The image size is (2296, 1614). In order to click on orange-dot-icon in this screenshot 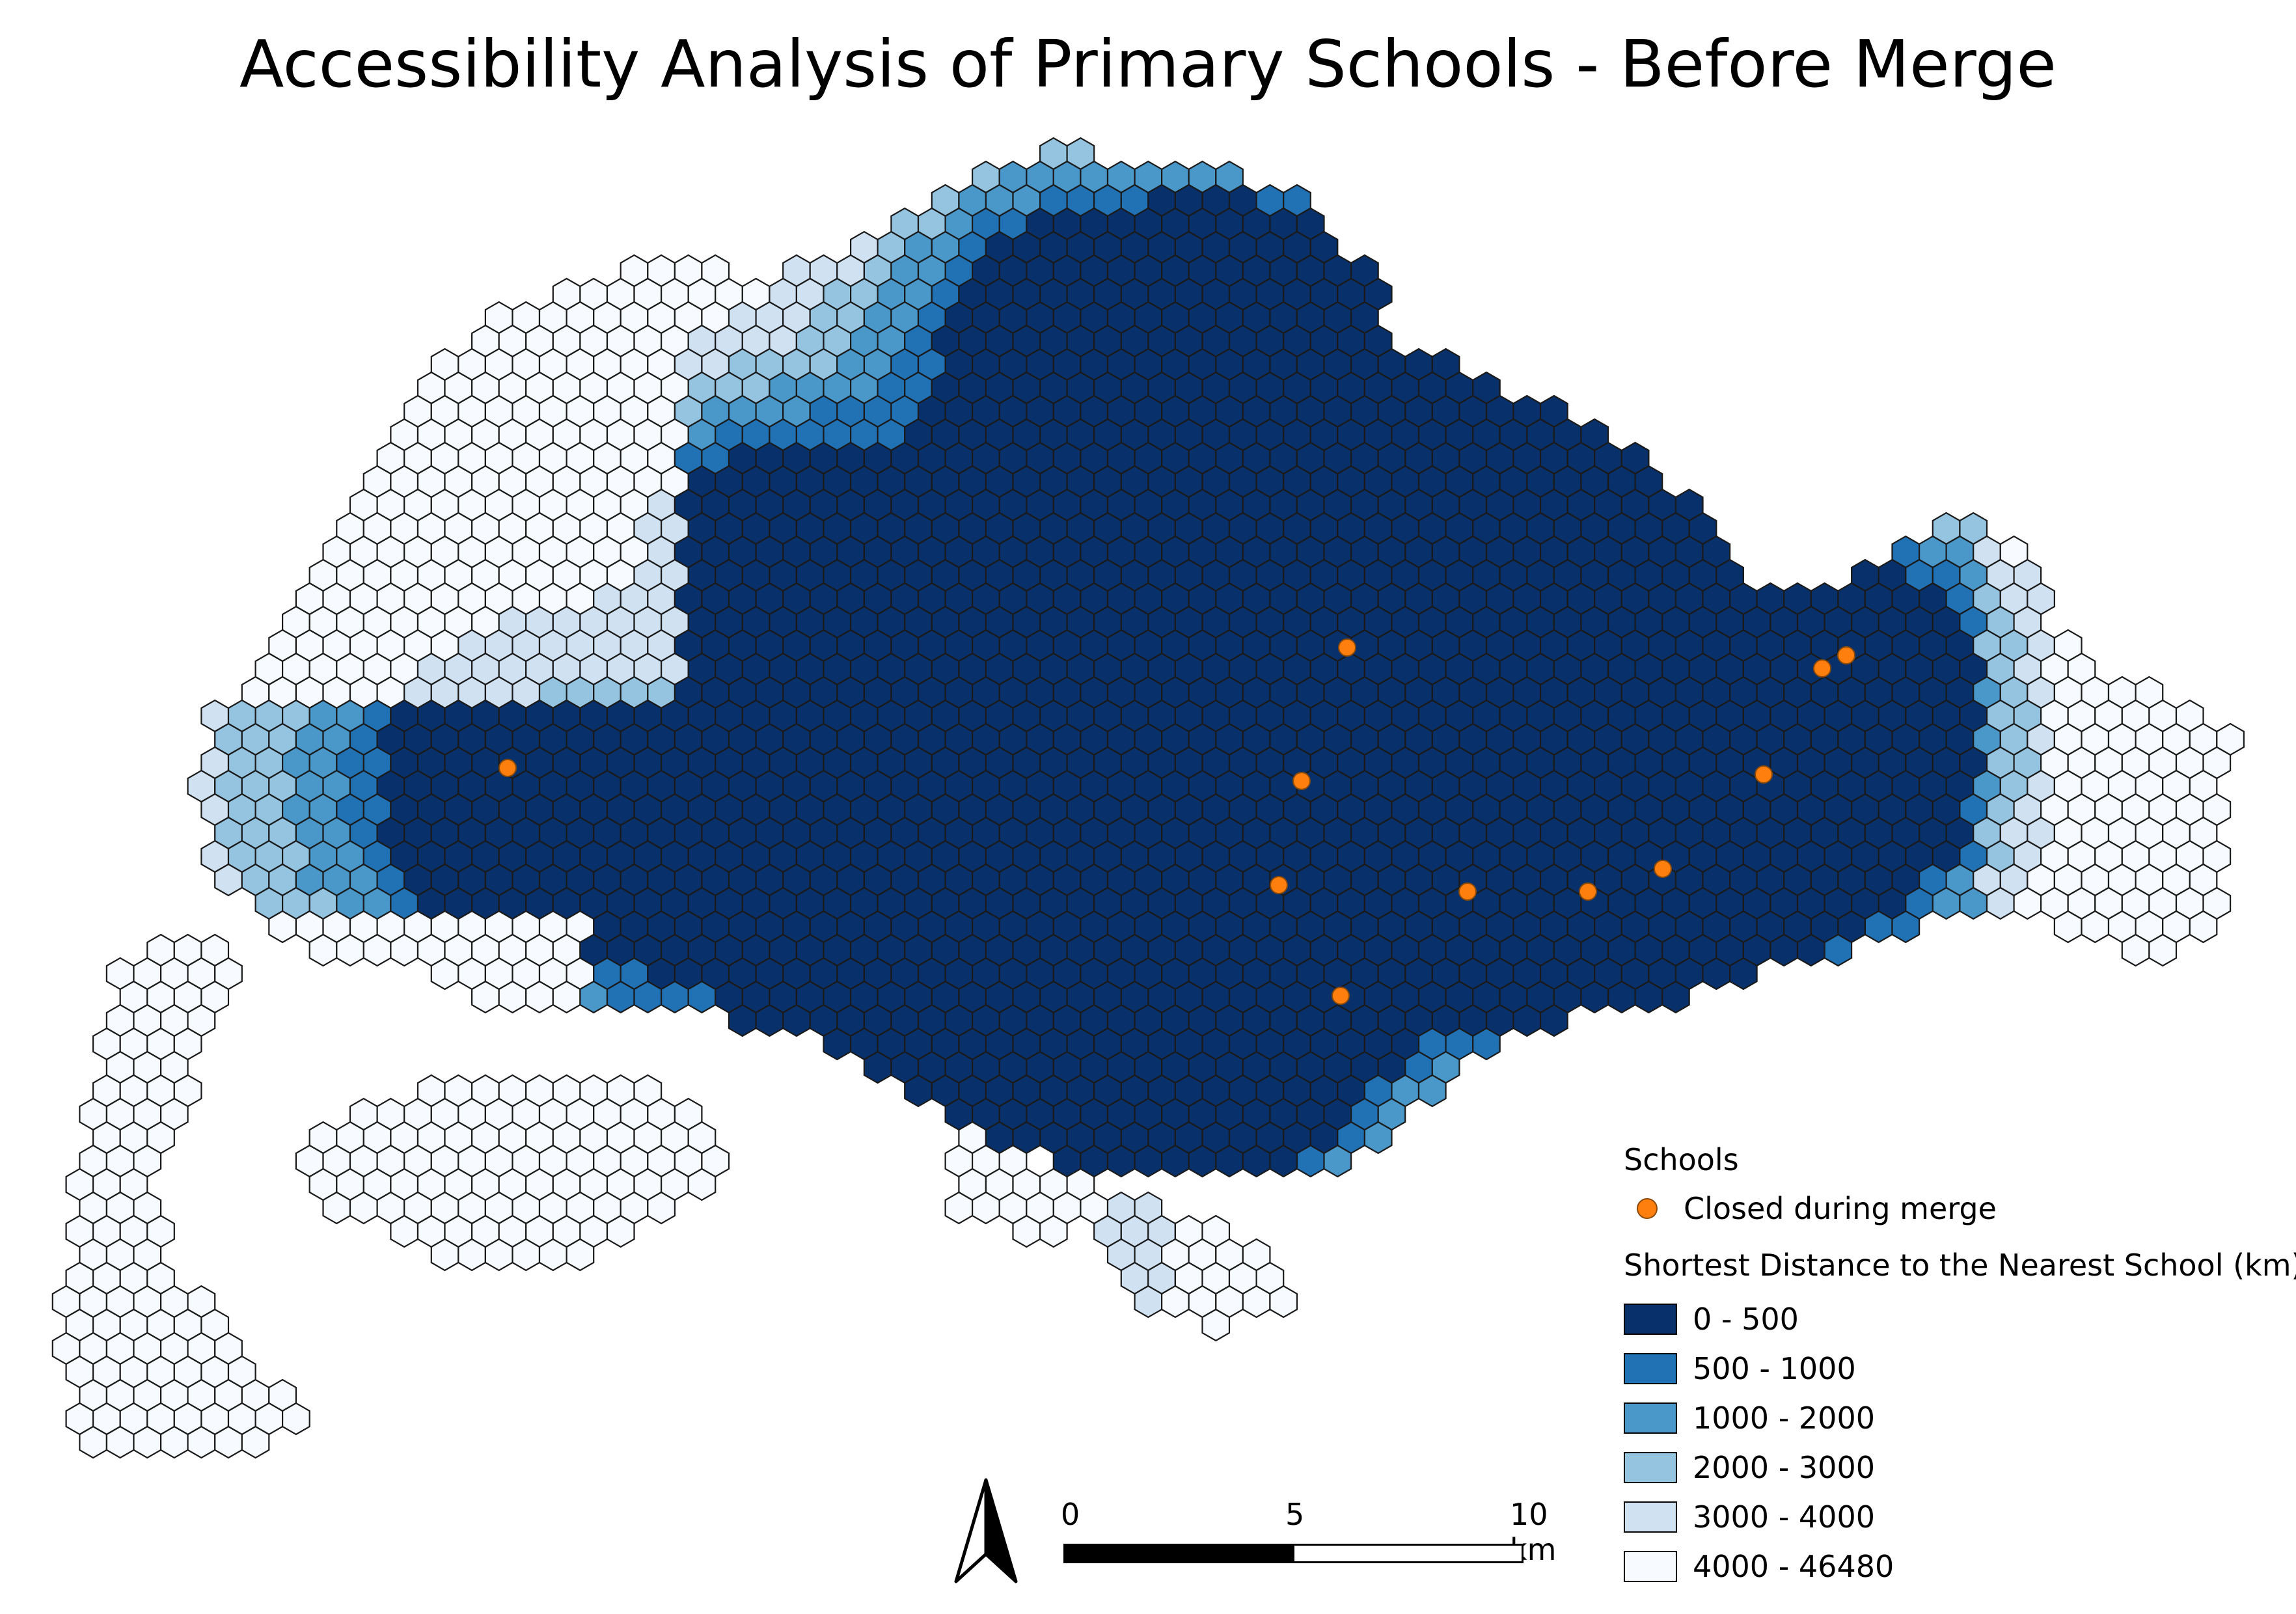, I will do `click(1647, 1208)`.